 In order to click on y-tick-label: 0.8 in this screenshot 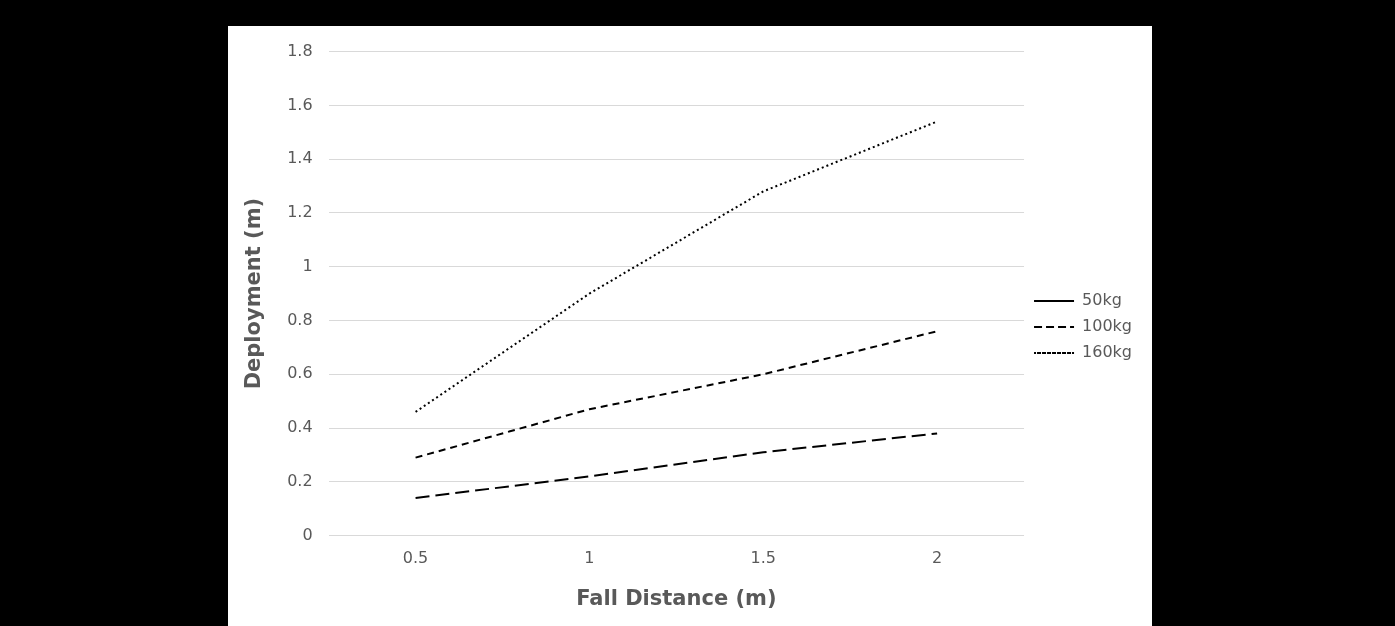, I will do `click(300, 319)`.